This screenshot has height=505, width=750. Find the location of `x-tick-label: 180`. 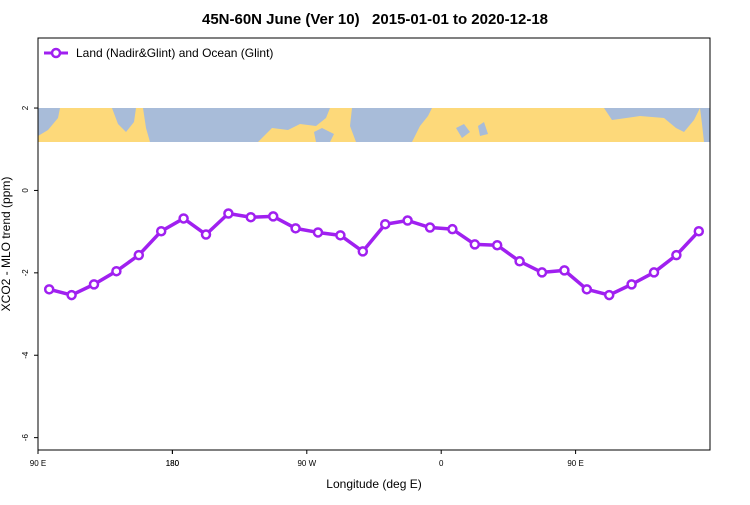

x-tick-label: 180 is located at coordinates (173, 463).